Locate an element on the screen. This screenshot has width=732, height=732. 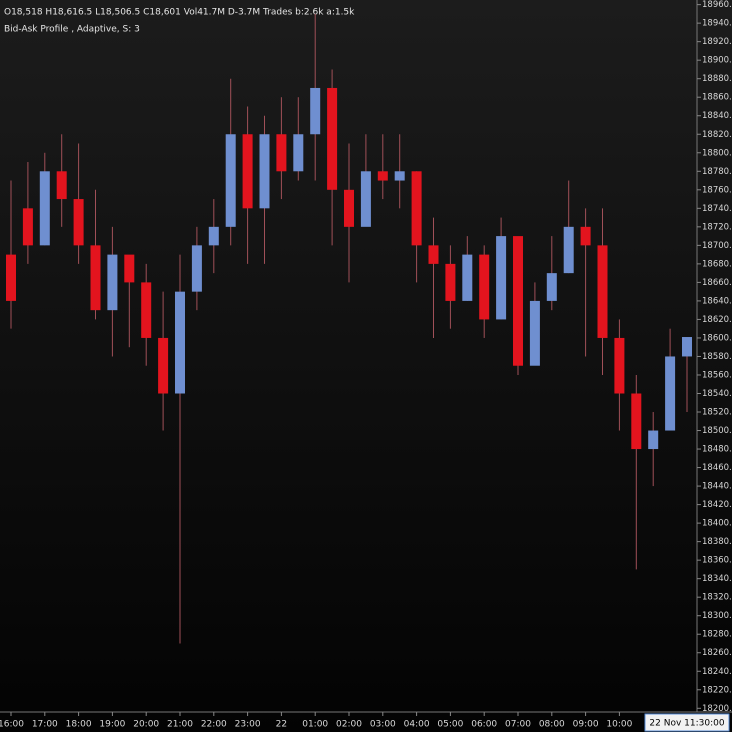
y-tick-label: 18440.0 is located at coordinates (717, 487).